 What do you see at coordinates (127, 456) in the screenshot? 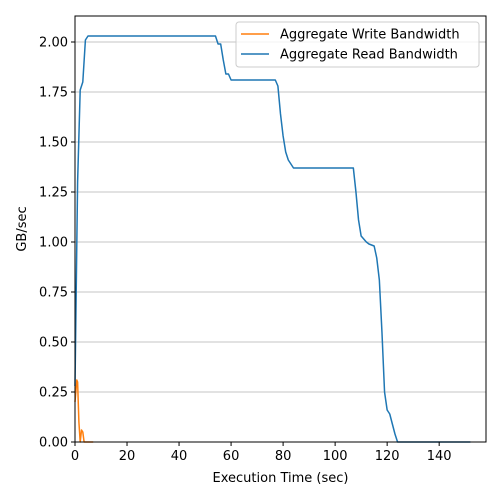
I see `x-tick-label: 20` at bounding box center [127, 456].